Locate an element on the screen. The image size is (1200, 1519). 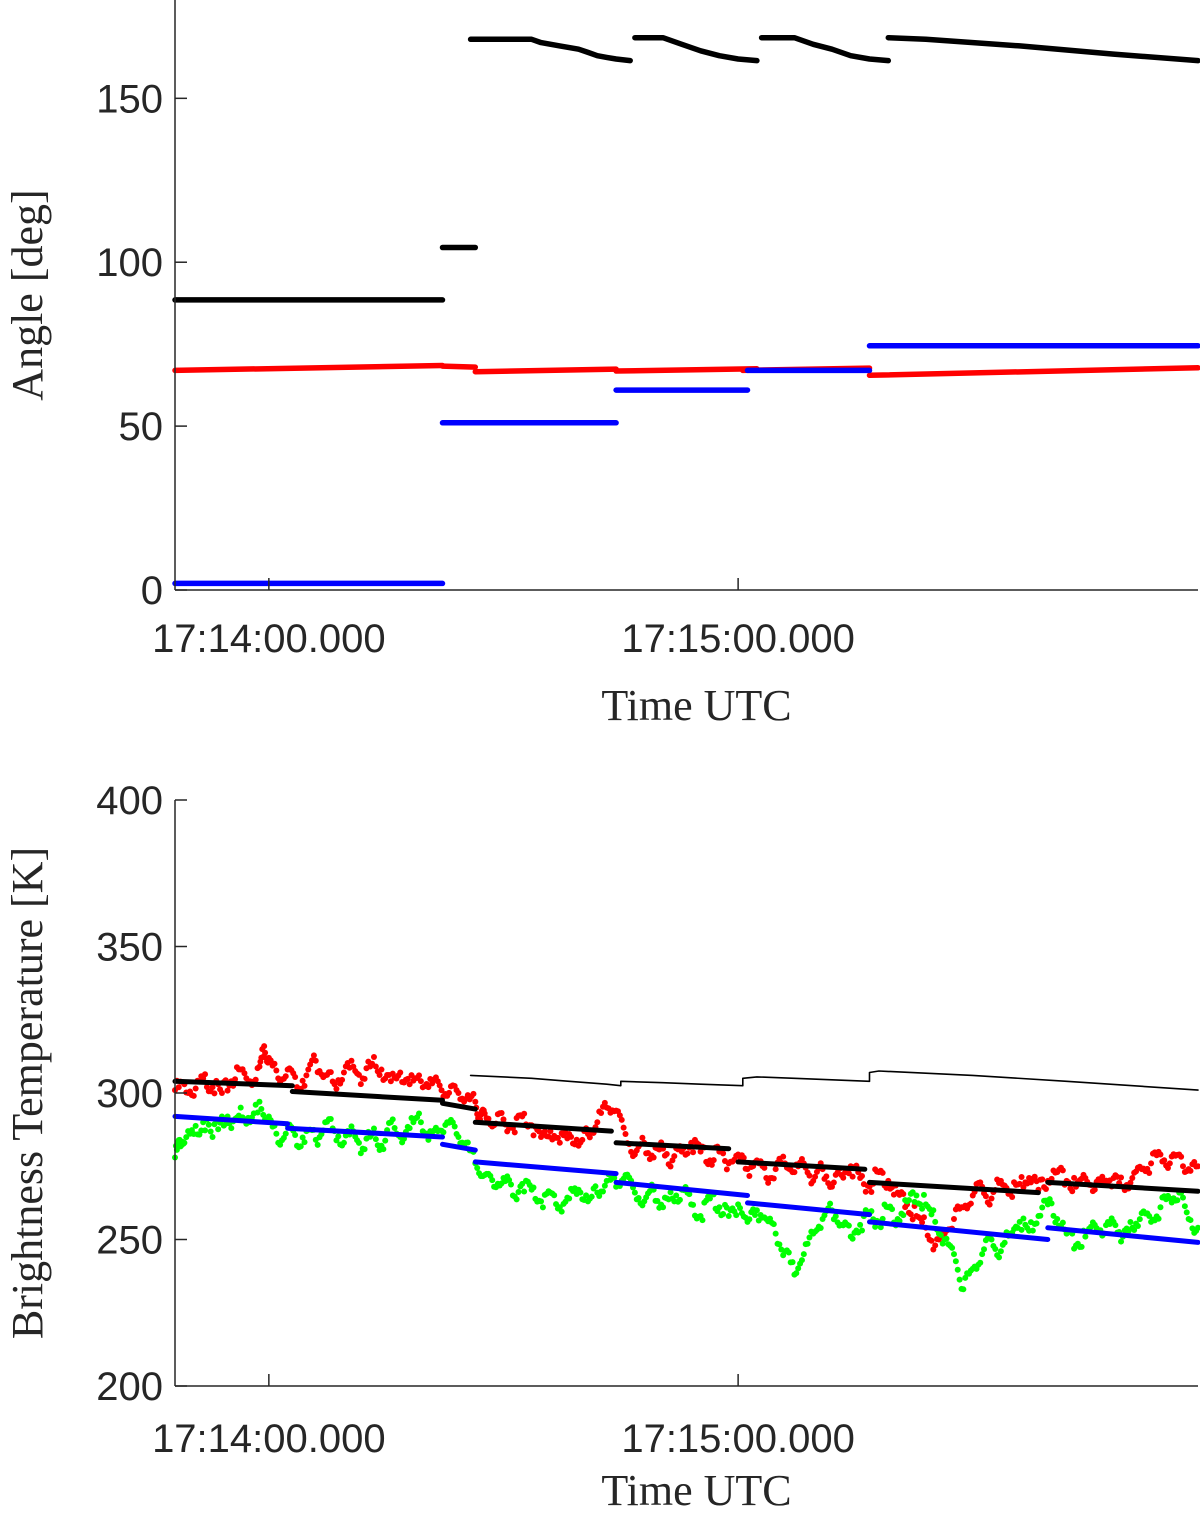
x-tick-label: 17:15:00.000 is located at coordinates (738, 639).